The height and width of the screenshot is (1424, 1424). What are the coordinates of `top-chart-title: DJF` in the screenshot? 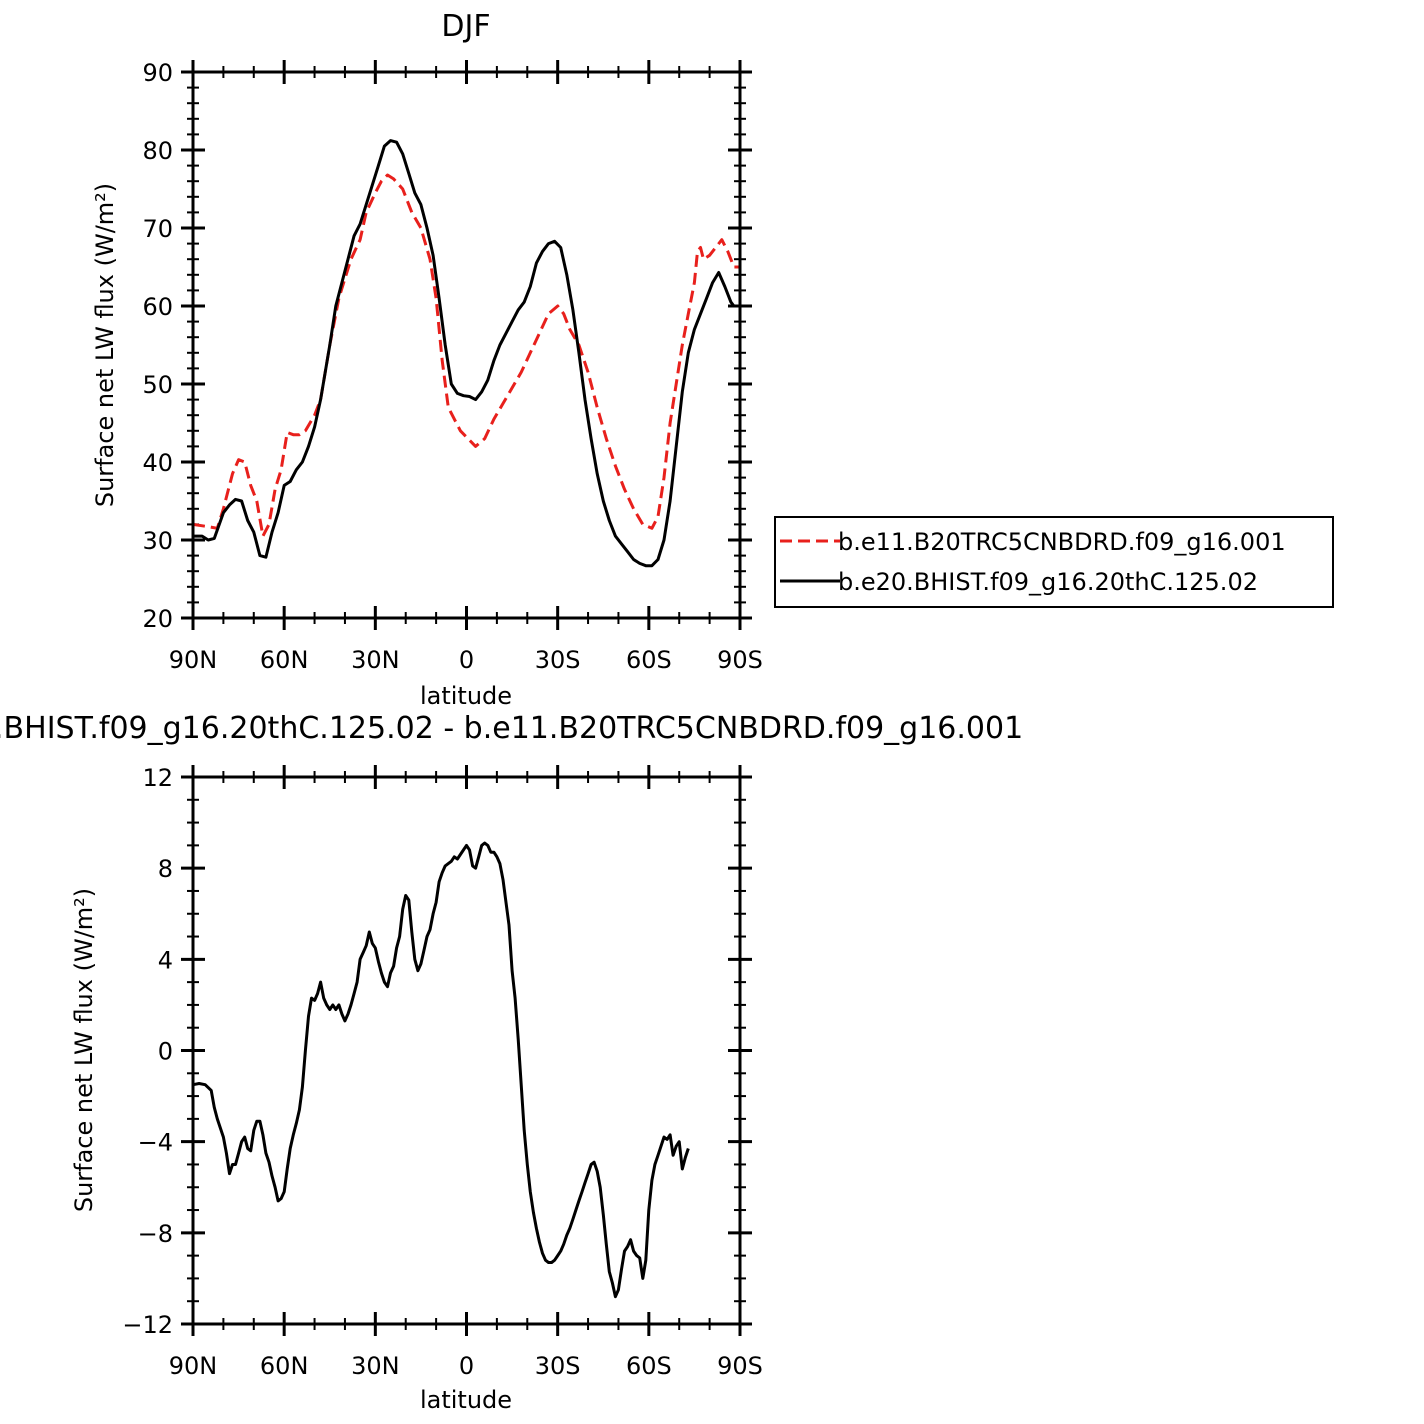 It's located at (465, 26).